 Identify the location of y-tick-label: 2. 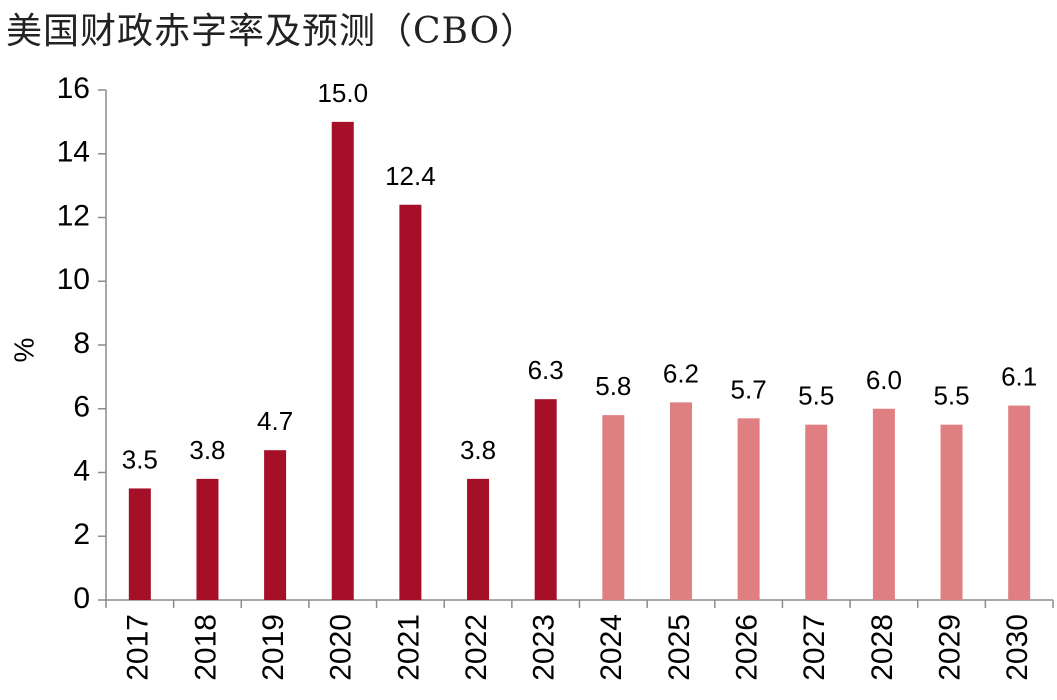
(81, 534).